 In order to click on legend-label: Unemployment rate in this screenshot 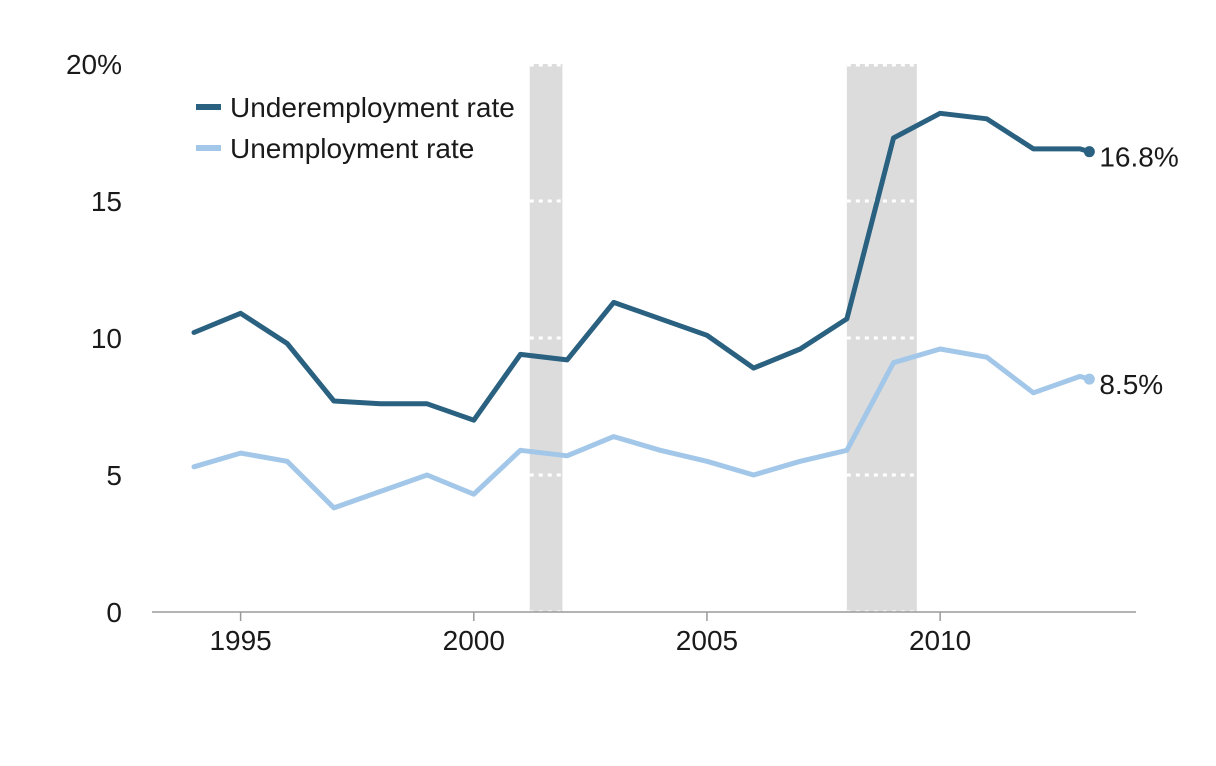, I will do `click(352, 148)`.